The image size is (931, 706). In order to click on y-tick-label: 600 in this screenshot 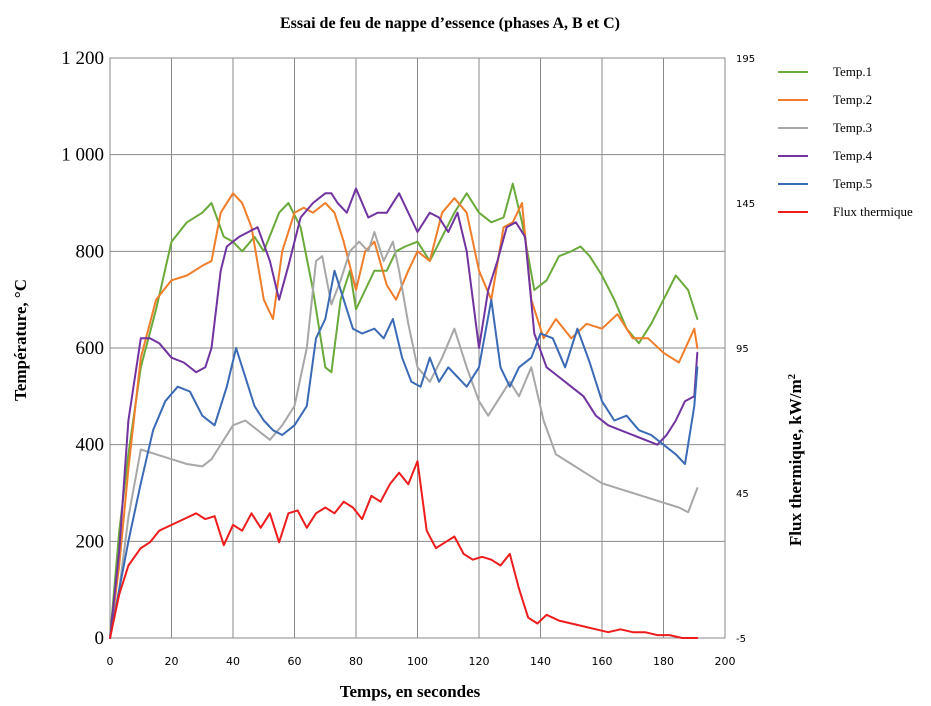, I will do `click(90, 348)`.